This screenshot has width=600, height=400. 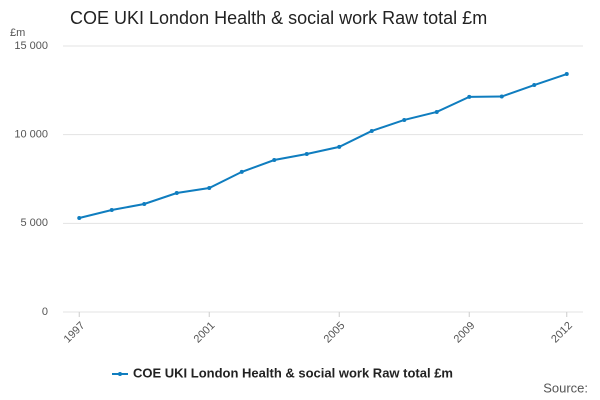 I want to click on y-tick-label: 10 000, so click(x=31, y=135).